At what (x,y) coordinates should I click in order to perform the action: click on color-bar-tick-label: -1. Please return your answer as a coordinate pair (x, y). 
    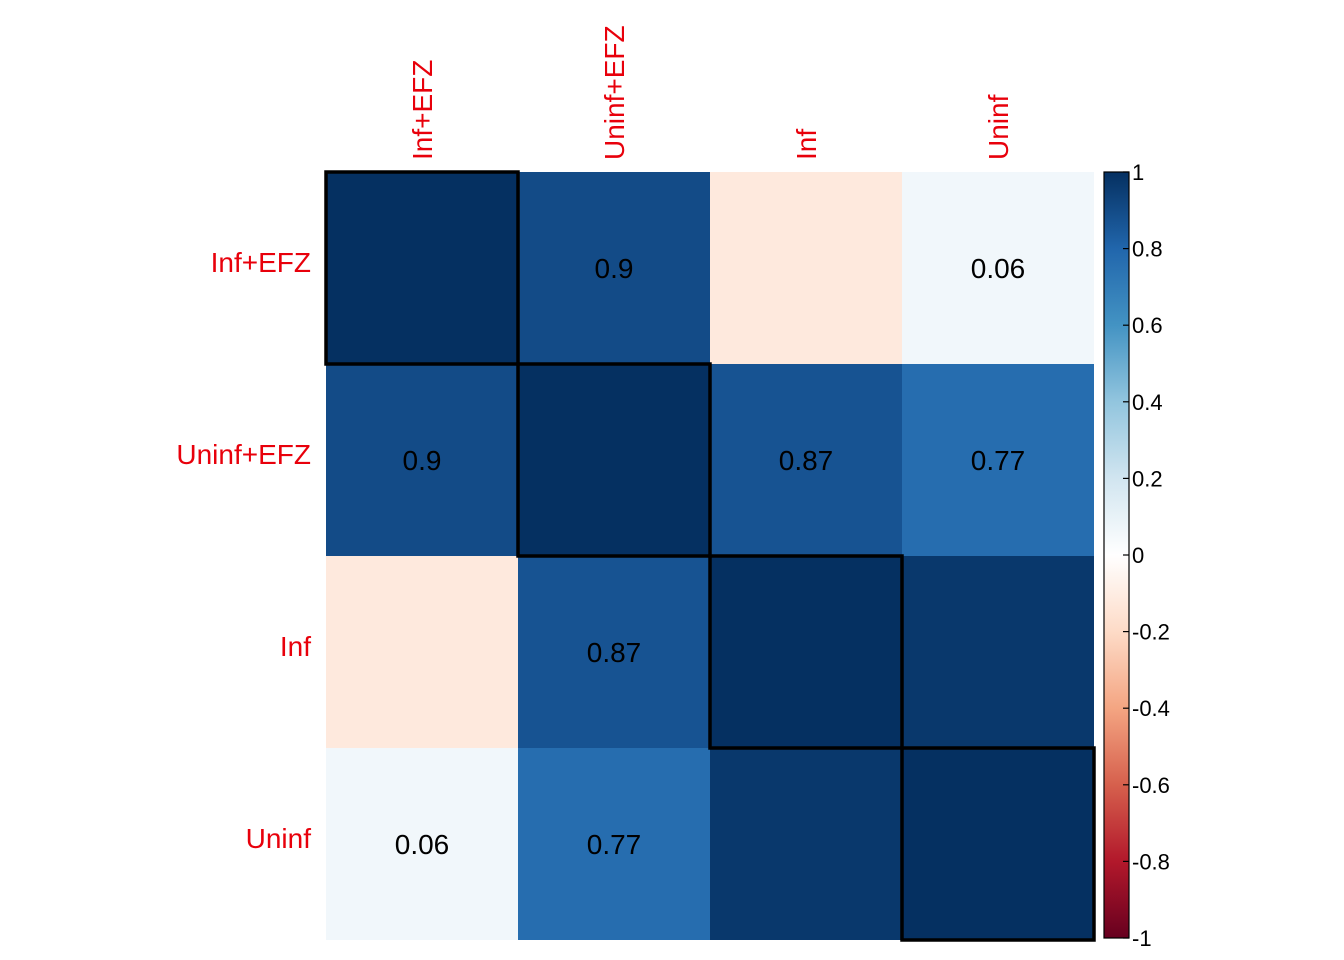
    Looking at the image, I should click on (1142, 938).